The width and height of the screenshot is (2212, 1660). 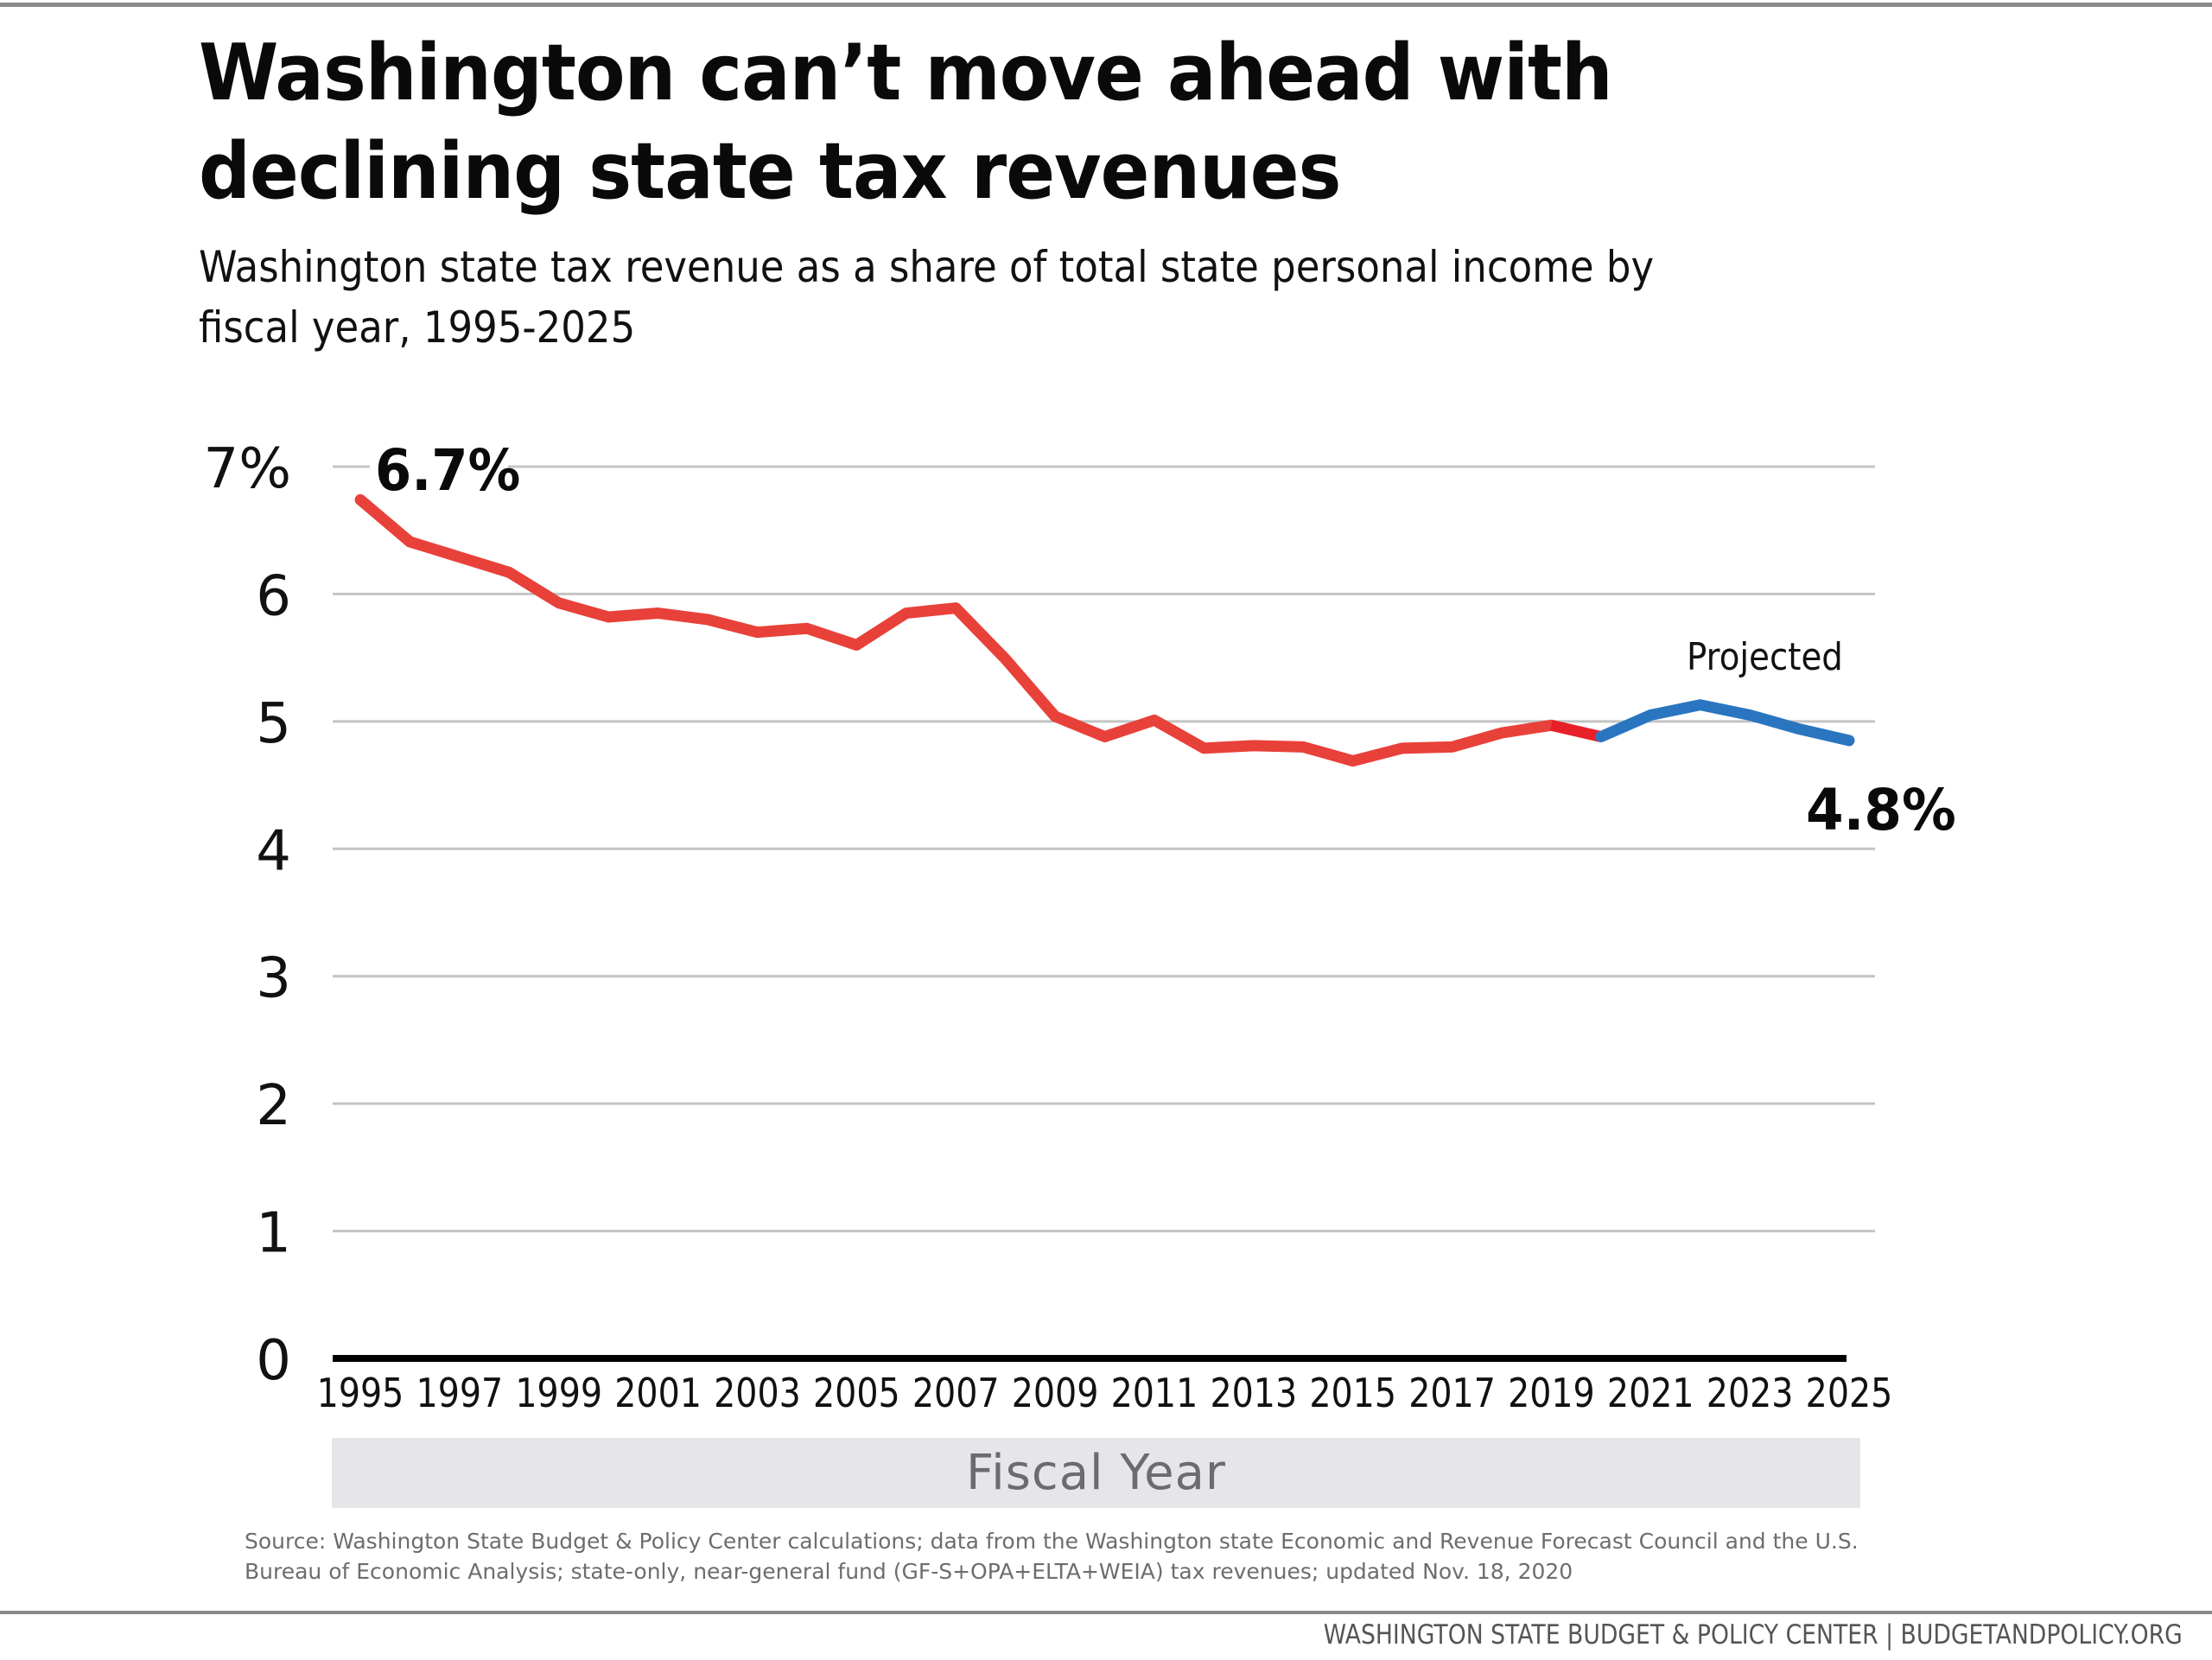 What do you see at coordinates (1765, 657) in the screenshot?
I see `annotation-projected: Projected` at bounding box center [1765, 657].